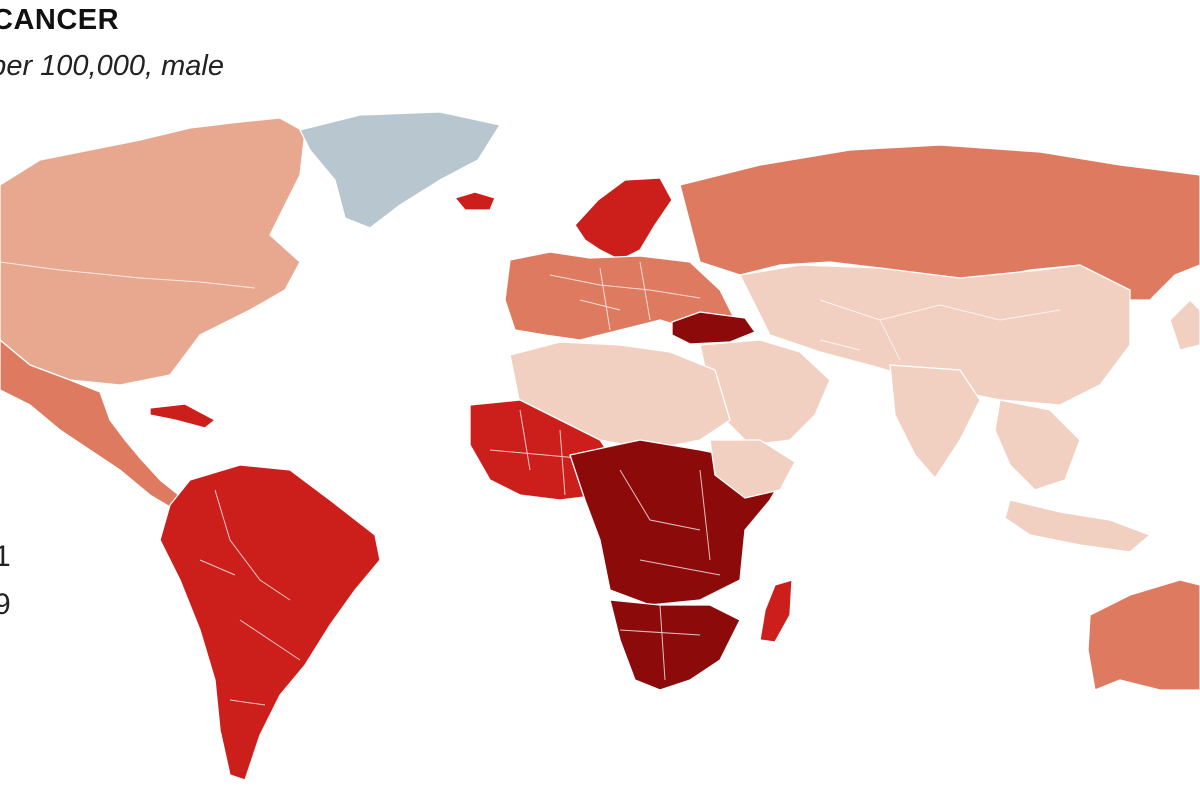  Describe the element at coordinates (752, 469) in the screenshot. I see `region-horn-of-africa` at that location.